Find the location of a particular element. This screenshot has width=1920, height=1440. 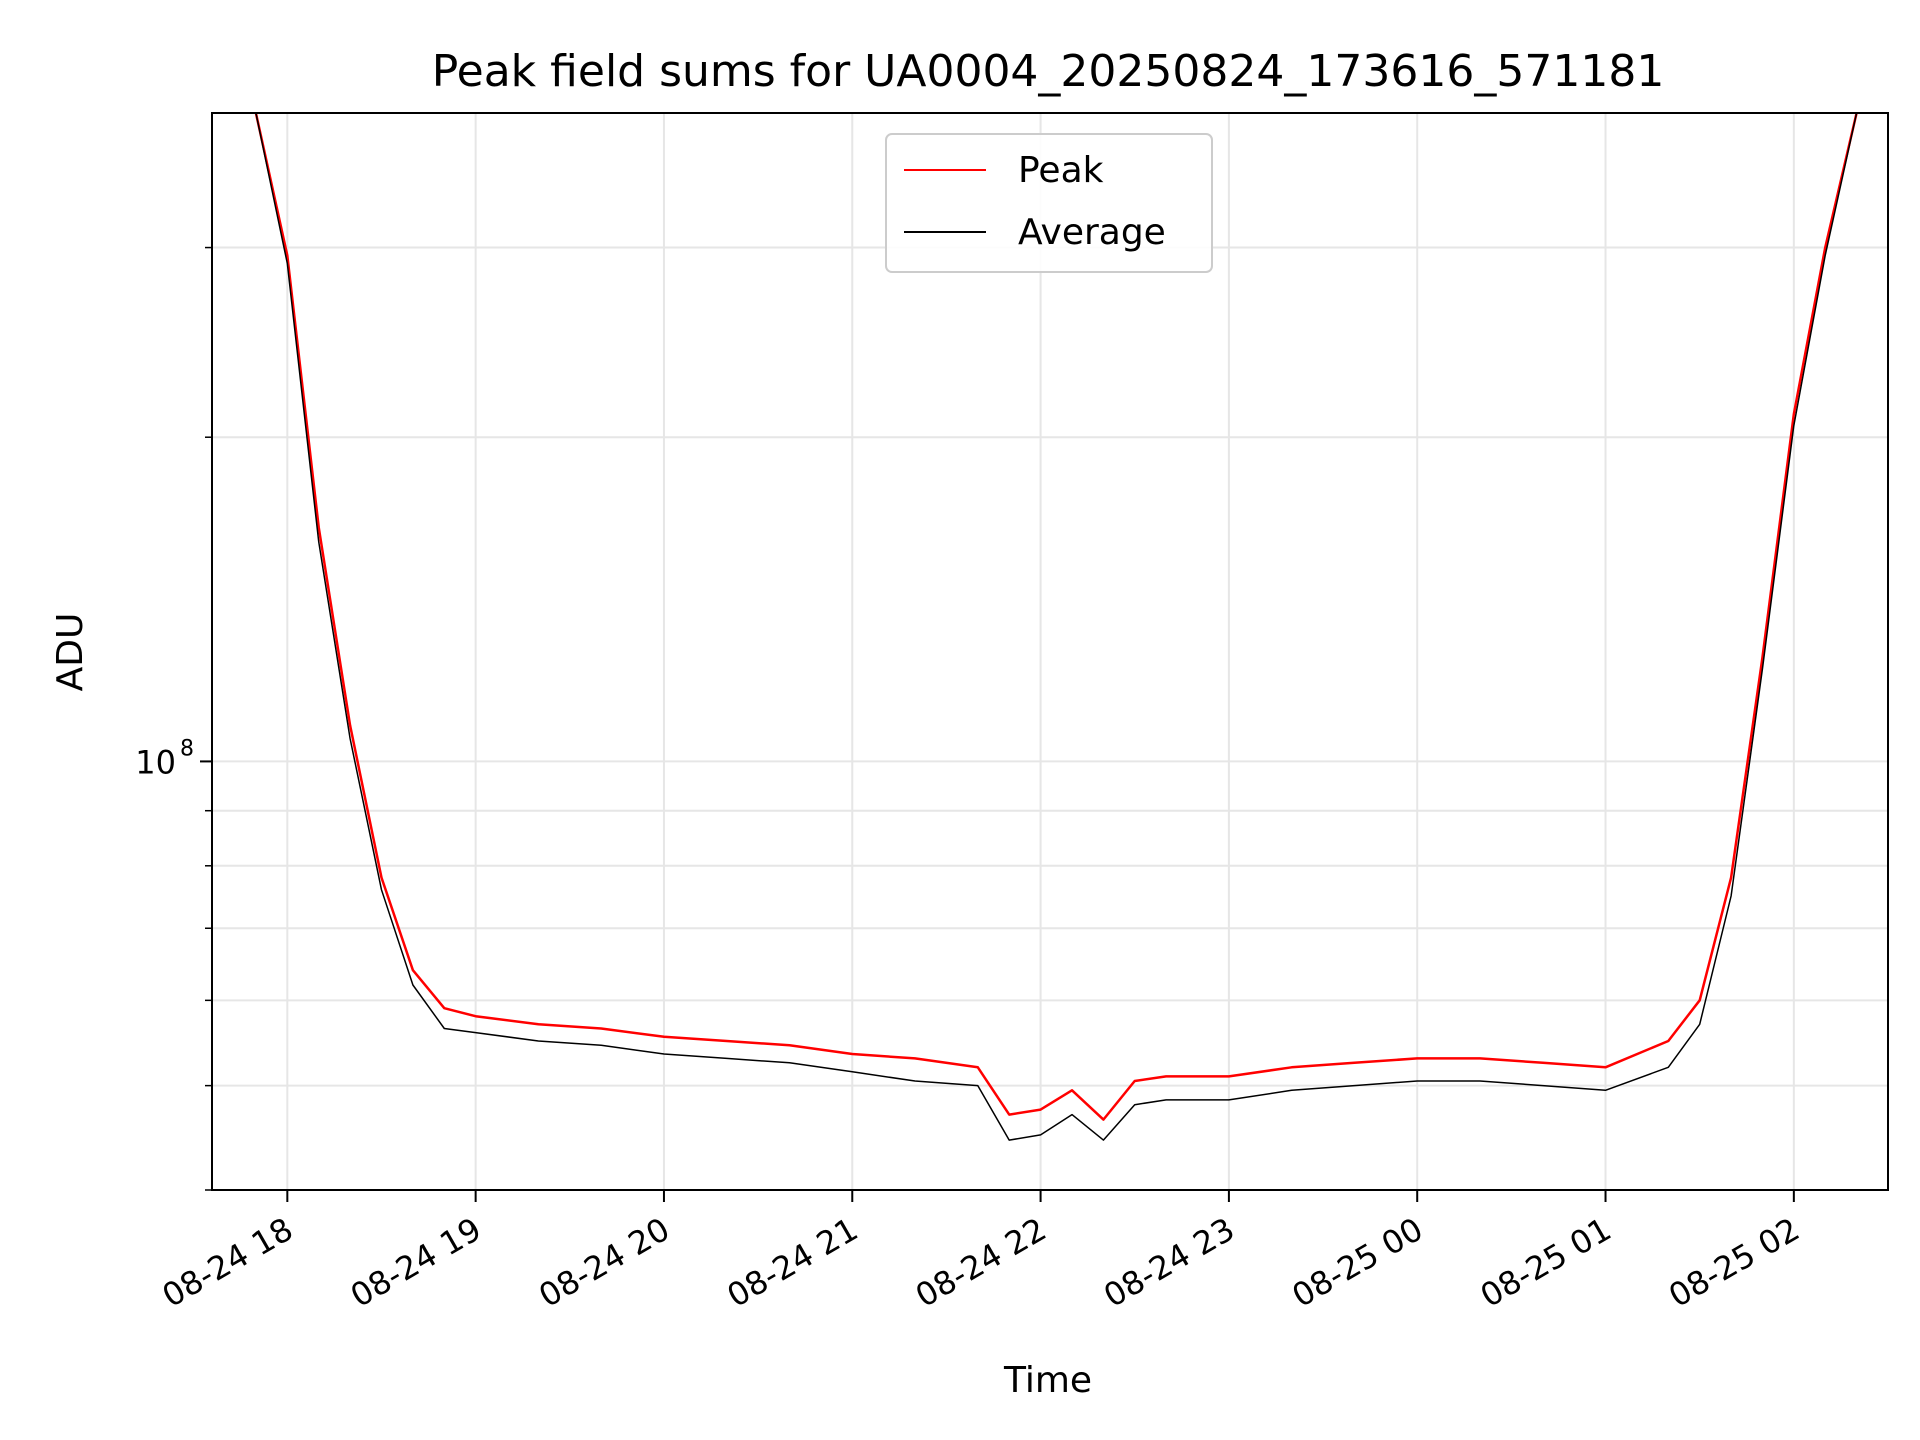

x-axis-label: Time is located at coordinates (1047, 1380).